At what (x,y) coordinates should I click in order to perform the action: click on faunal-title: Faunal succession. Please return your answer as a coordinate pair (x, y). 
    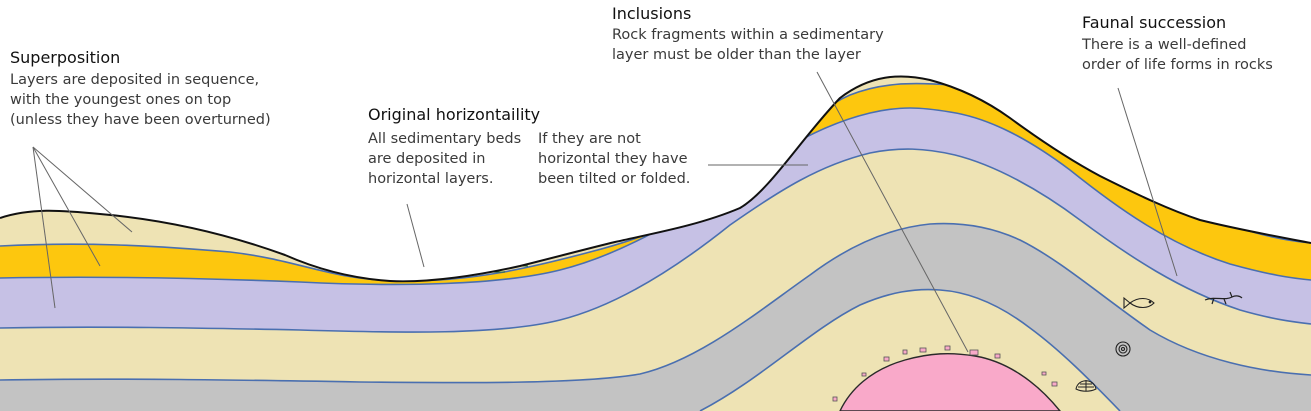
    Looking at the image, I should click on (1154, 22).